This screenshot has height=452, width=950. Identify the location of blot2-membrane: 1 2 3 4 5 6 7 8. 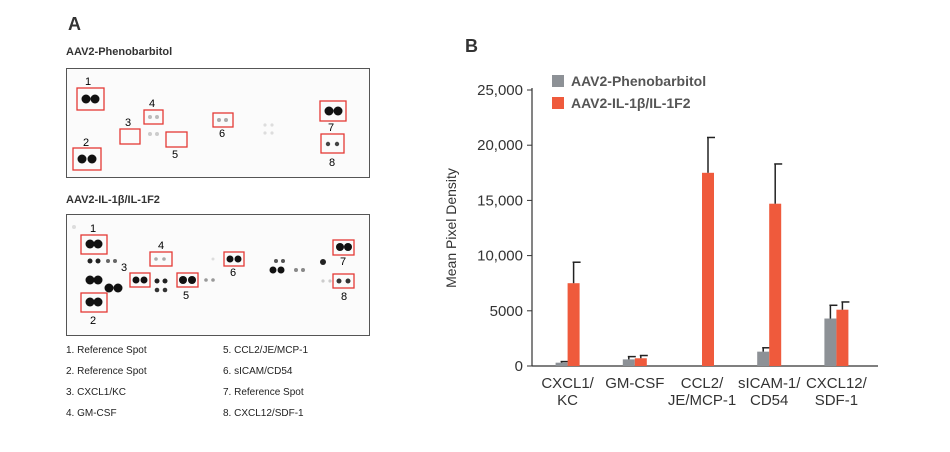
(218, 275).